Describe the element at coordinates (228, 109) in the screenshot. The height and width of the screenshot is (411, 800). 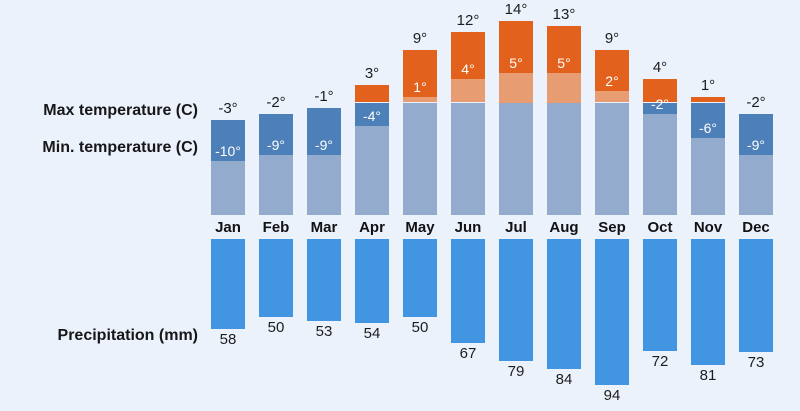
I see `max-temp-value-jan: -3°` at that location.